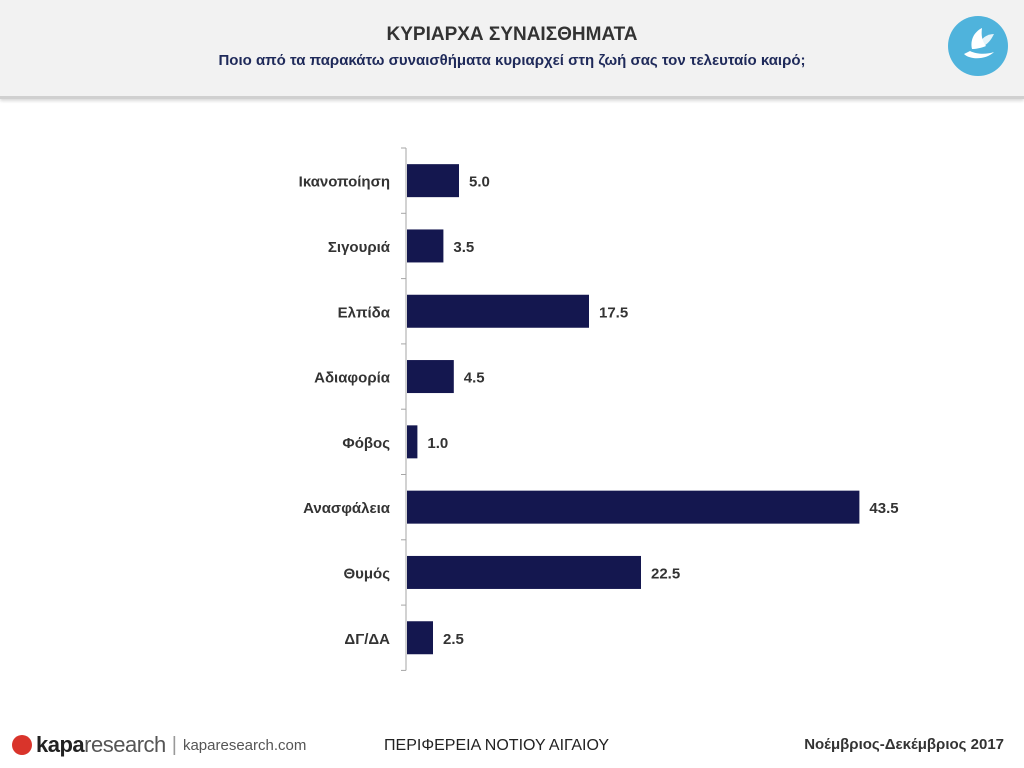 Image resolution: width=1024 pixels, height=768 pixels. Describe the element at coordinates (665, 573) in the screenshot. I see `value-label: 22.5` at that location.